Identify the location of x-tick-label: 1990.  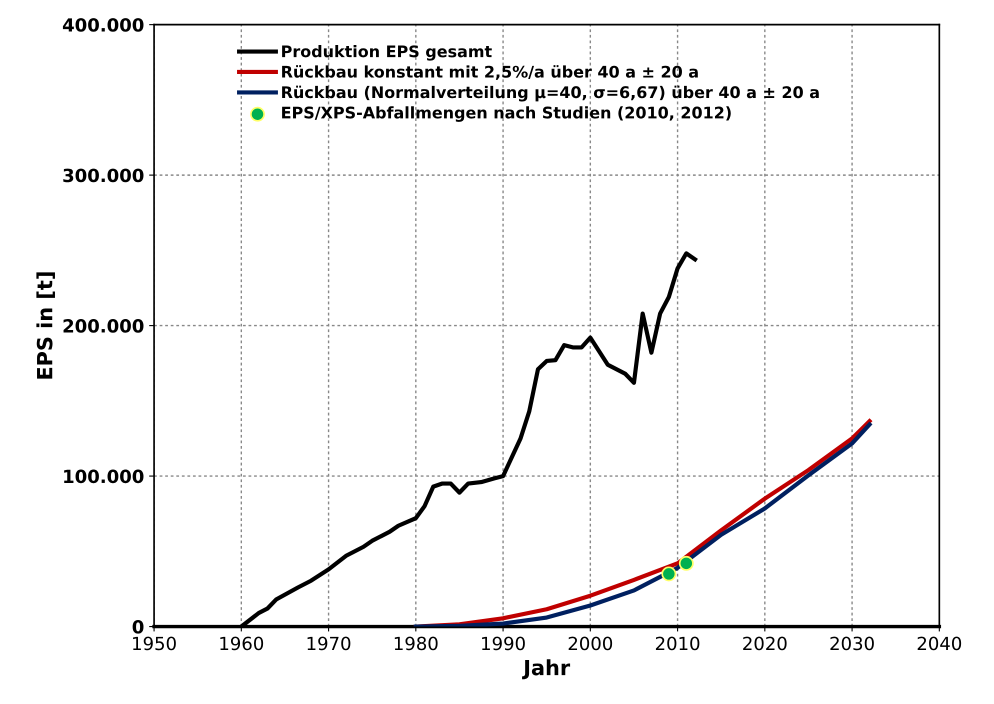
(503, 643).